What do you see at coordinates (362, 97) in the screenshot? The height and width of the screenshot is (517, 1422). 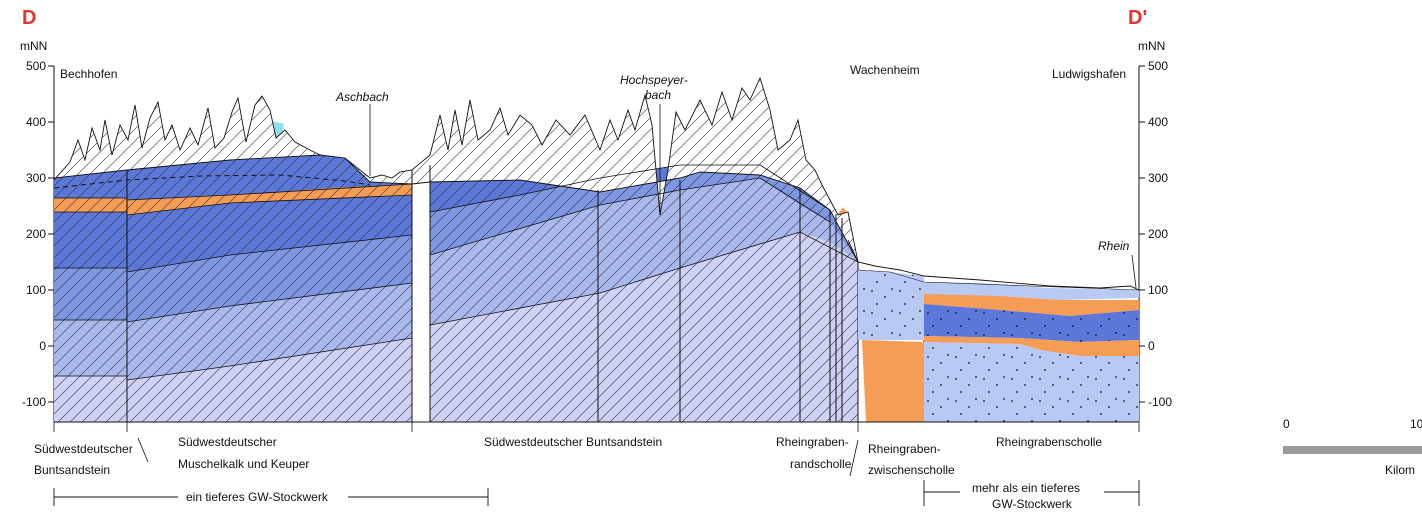 I see `place-aschbach: Aschbach` at bounding box center [362, 97].